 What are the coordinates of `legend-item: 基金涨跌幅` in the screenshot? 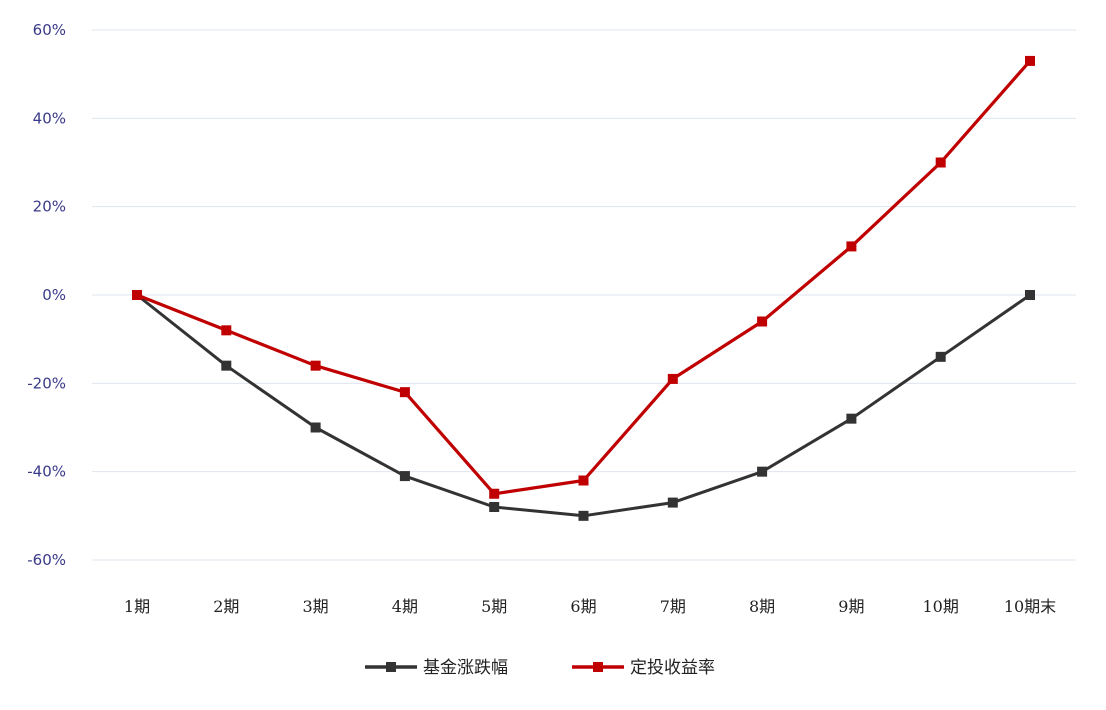 It's located at (436, 668).